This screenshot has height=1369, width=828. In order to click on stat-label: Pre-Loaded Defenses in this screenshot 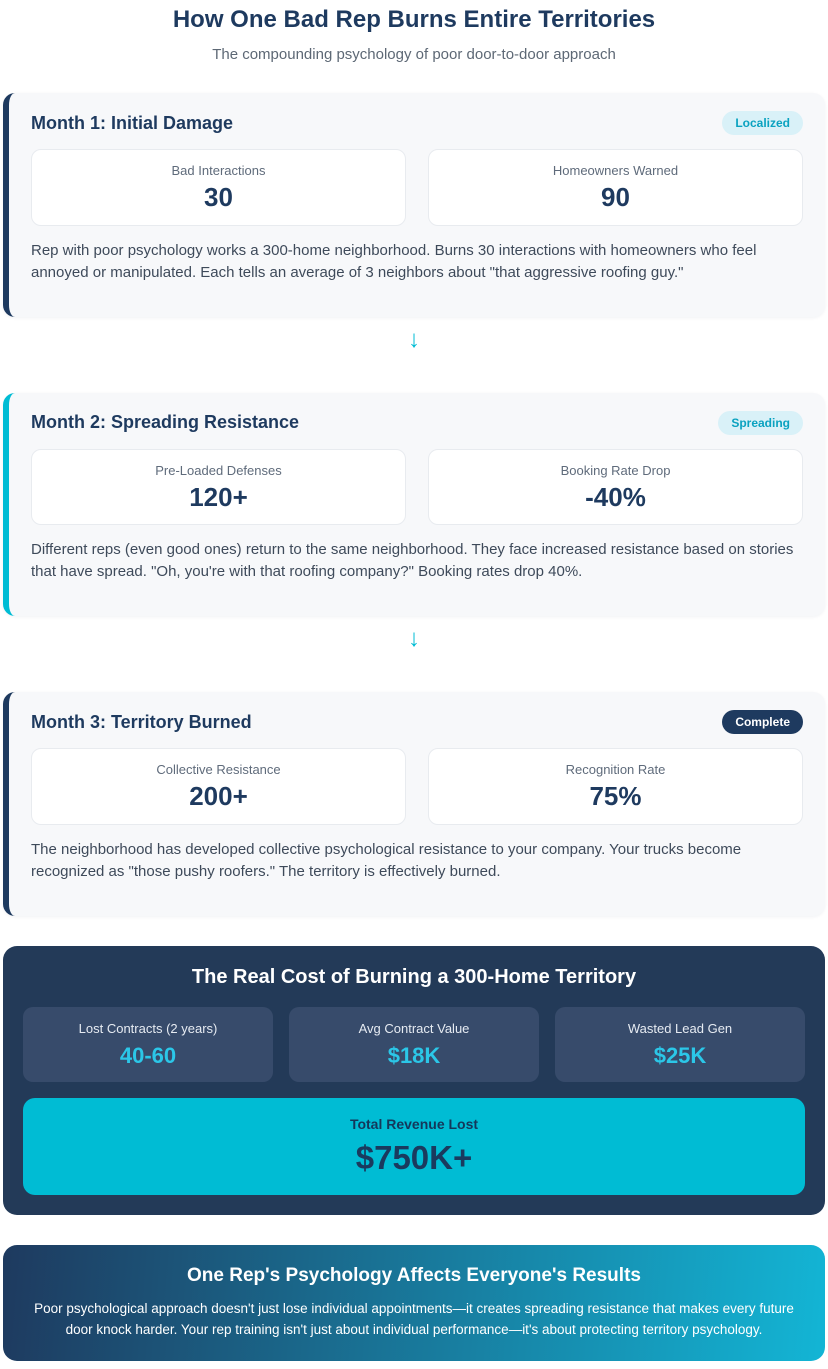, I will do `click(218, 470)`.